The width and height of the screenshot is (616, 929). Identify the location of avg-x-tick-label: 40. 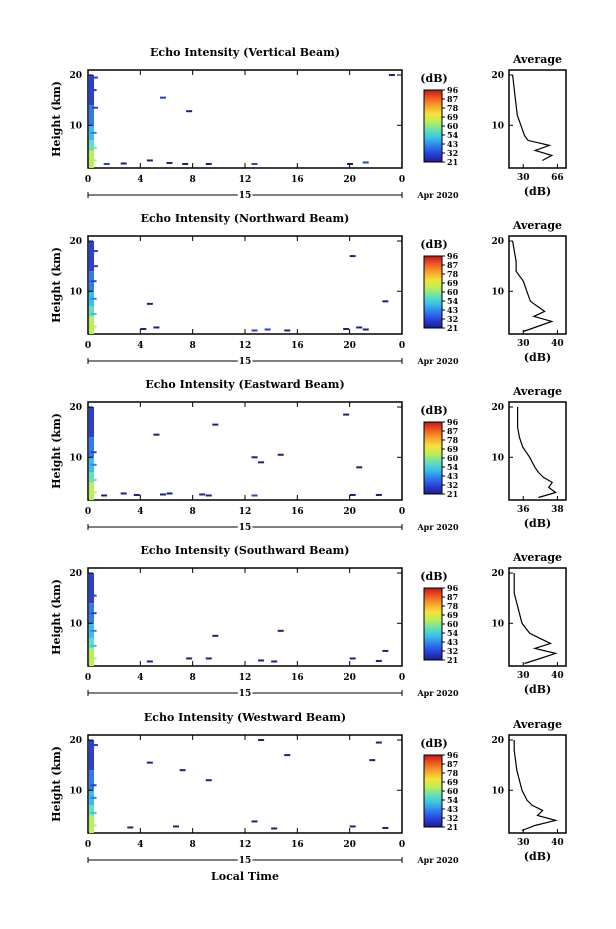
(557, 843).